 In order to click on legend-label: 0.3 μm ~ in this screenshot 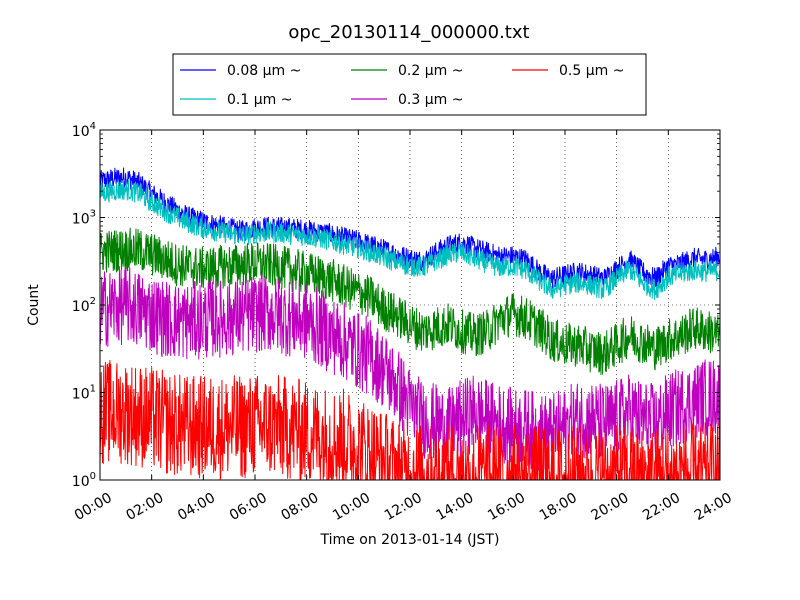, I will do `click(430, 100)`.